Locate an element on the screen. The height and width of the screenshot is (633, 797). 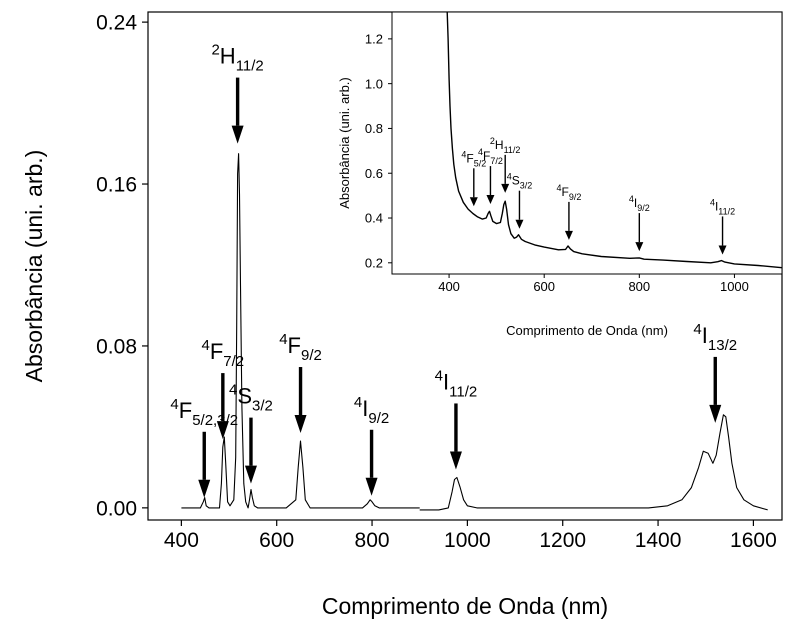
main-series-line is located at coordinates (593, 462).